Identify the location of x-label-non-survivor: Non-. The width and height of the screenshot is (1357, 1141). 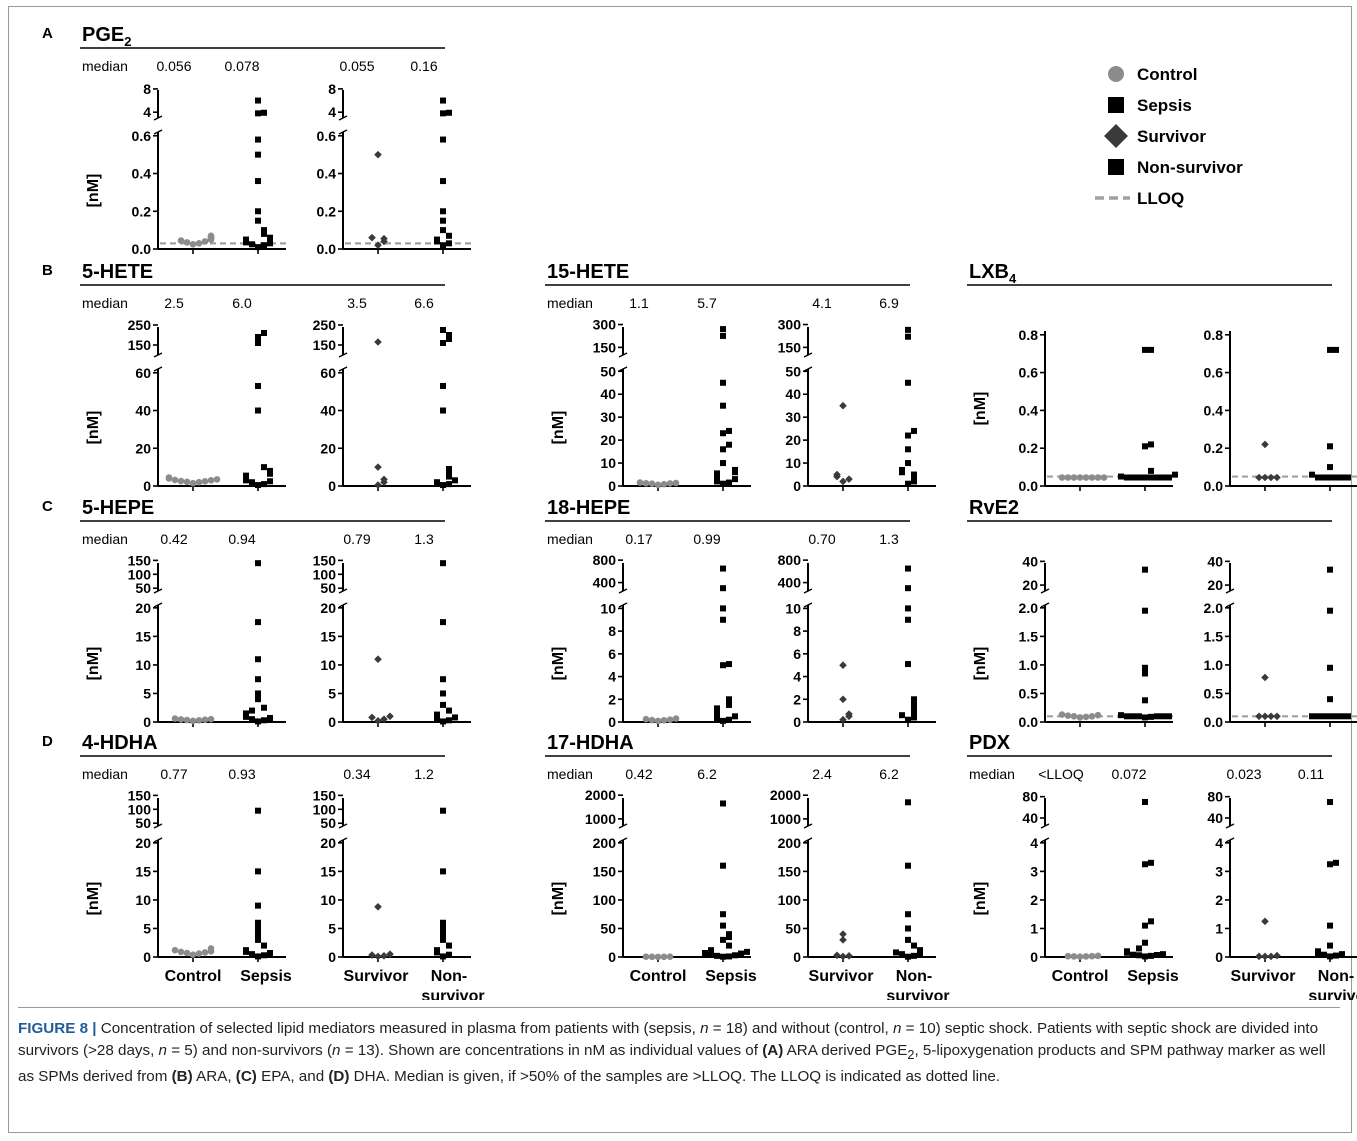
(914, 976).